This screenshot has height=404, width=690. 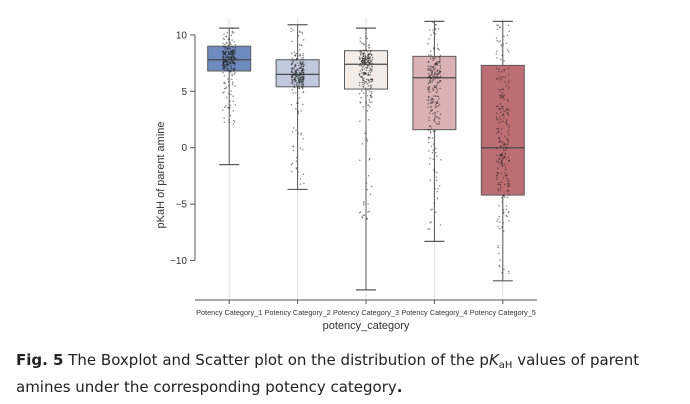 What do you see at coordinates (184, 92) in the screenshot?
I see `y-tick-label: 5` at bounding box center [184, 92].